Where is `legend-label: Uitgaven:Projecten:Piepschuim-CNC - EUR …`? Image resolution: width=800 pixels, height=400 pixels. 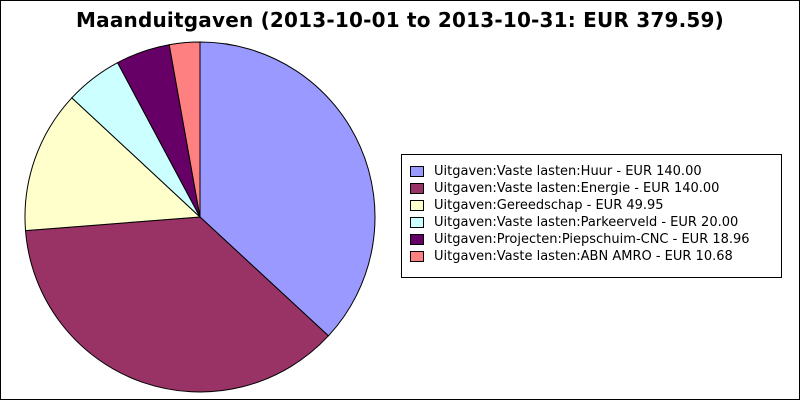 legend-label: Uitgaven:Projecten:Piepschuim-CNC - EUR … is located at coordinates (592, 239).